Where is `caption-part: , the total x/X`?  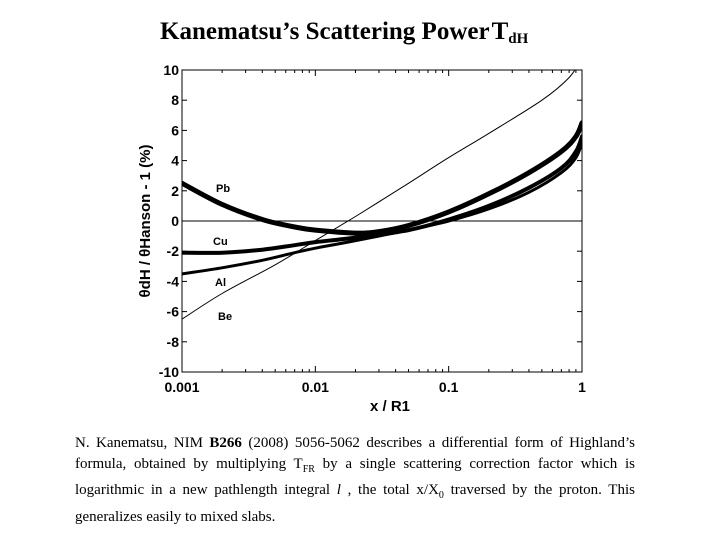 caption-part: , the total x/X is located at coordinates (389, 490).